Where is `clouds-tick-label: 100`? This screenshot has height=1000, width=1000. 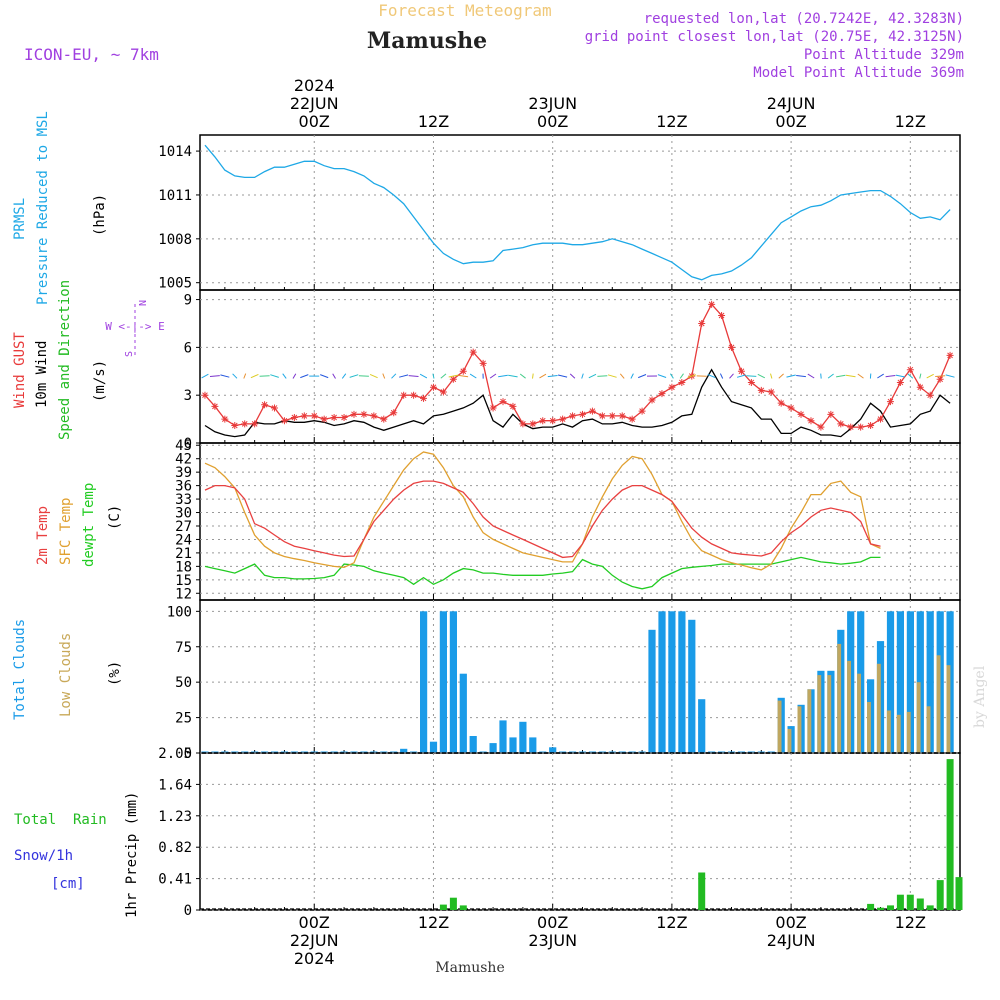
clouds-tick-label: 100 is located at coordinates (179, 612).